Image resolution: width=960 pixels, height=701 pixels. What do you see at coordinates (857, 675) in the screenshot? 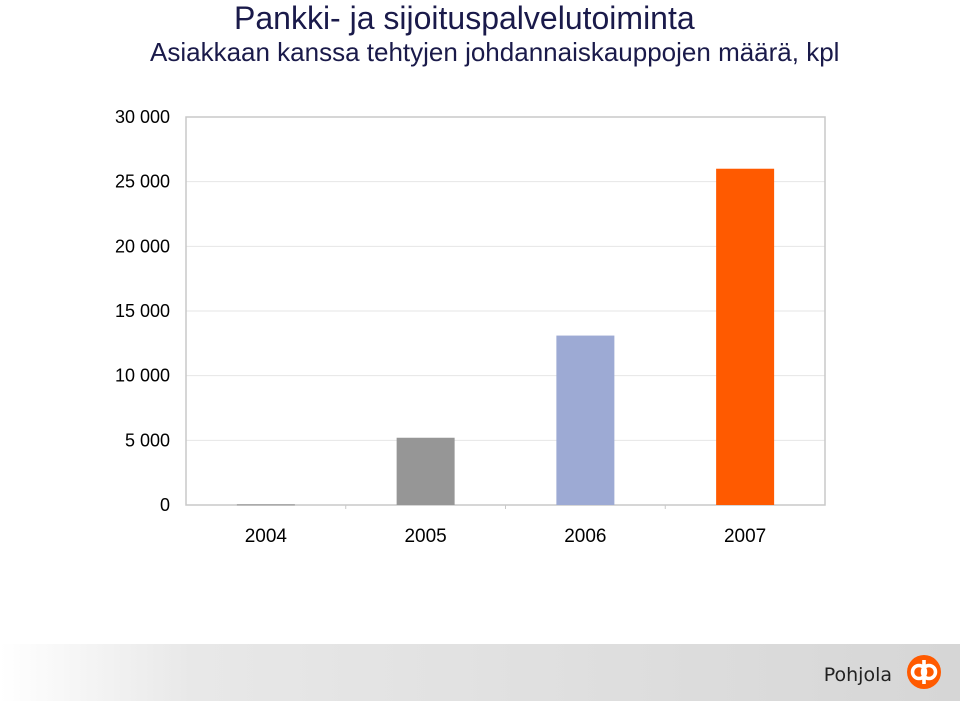
I see `brand-name: Pohjola` at bounding box center [857, 675].